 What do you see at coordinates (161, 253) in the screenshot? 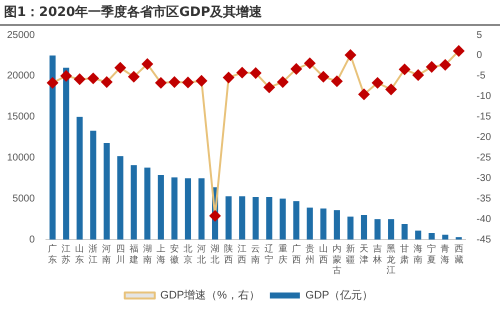
I see `x-tick-label: 上海` at bounding box center [161, 253].